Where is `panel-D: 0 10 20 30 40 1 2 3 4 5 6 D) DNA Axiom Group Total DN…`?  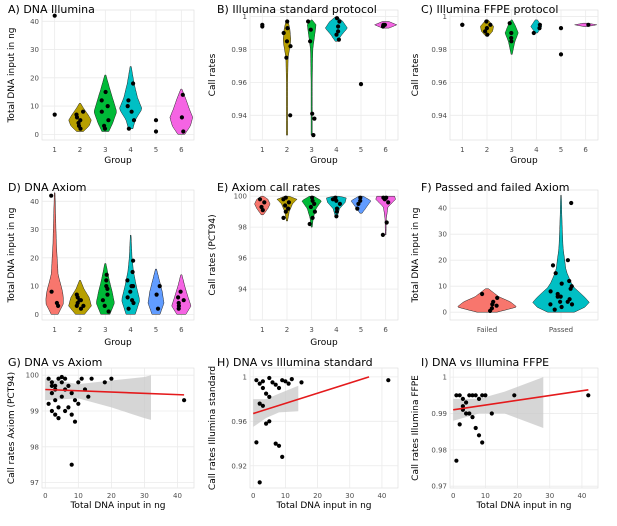
panel-D: 0 10 20 30 40 1 2 3 4 5 6 D) DNA Axiom Group Total DN… is located at coordinates (101, 264).